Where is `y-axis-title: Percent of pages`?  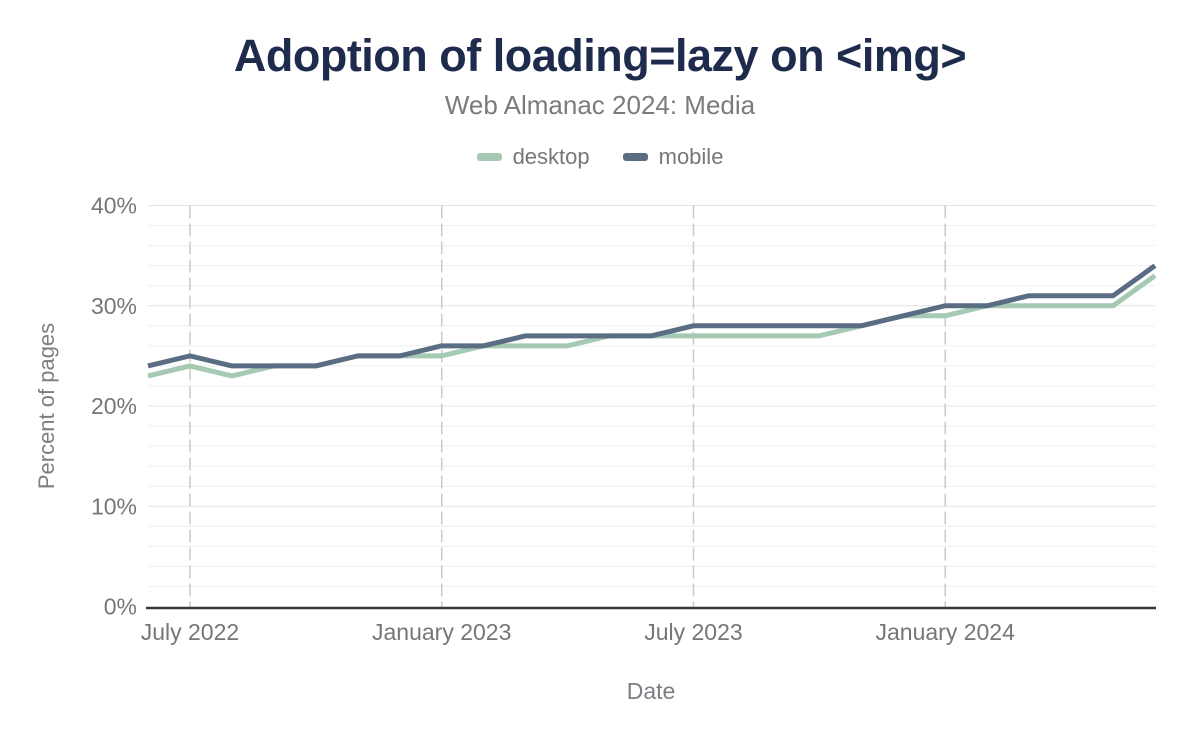 y-axis-title: Percent of pages is located at coordinates (46, 406).